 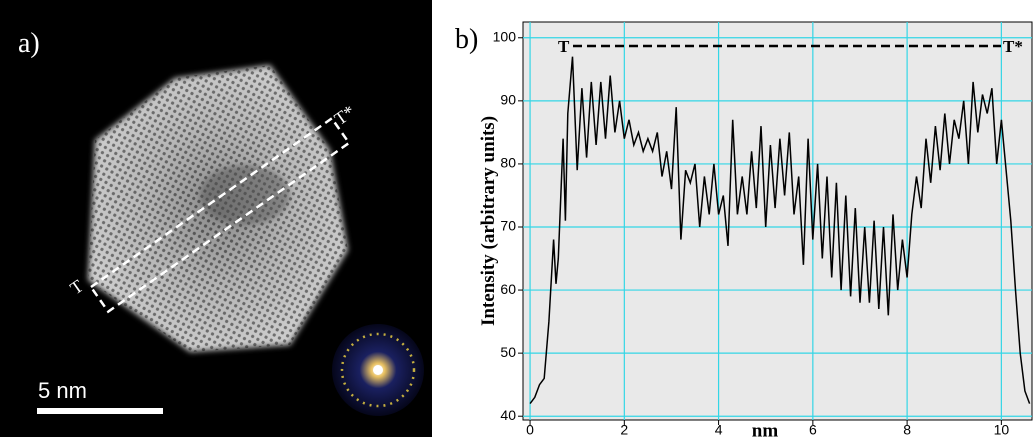 What do you see at coordinates (765, 428) in the screenshot?
I see `x-axis-label: nm` at bounding box center [765, 428].